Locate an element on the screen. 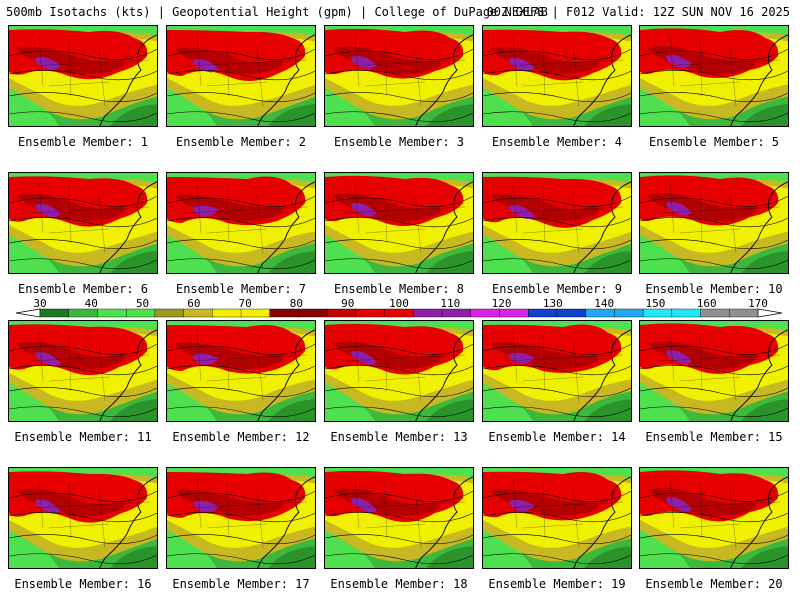 The height and width of the screenshot is (600, 800). colorbar-tick-label: 60 is located at coordinates (194, 303).